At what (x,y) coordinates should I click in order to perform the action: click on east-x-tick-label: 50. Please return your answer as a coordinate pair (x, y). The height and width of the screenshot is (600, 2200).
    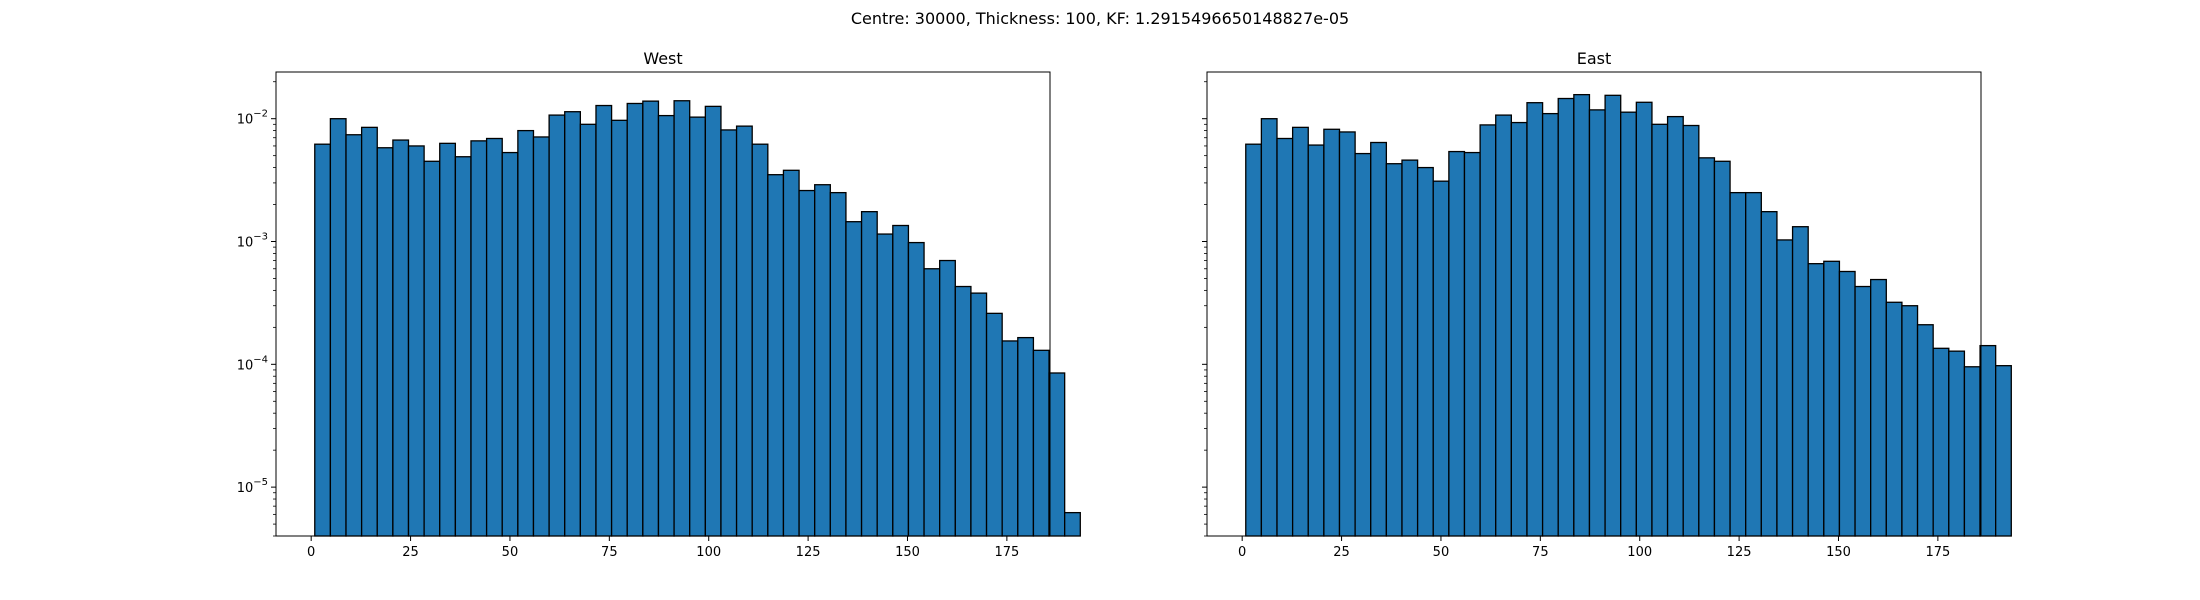
    Looking at the image, I should click on (1441, 552).